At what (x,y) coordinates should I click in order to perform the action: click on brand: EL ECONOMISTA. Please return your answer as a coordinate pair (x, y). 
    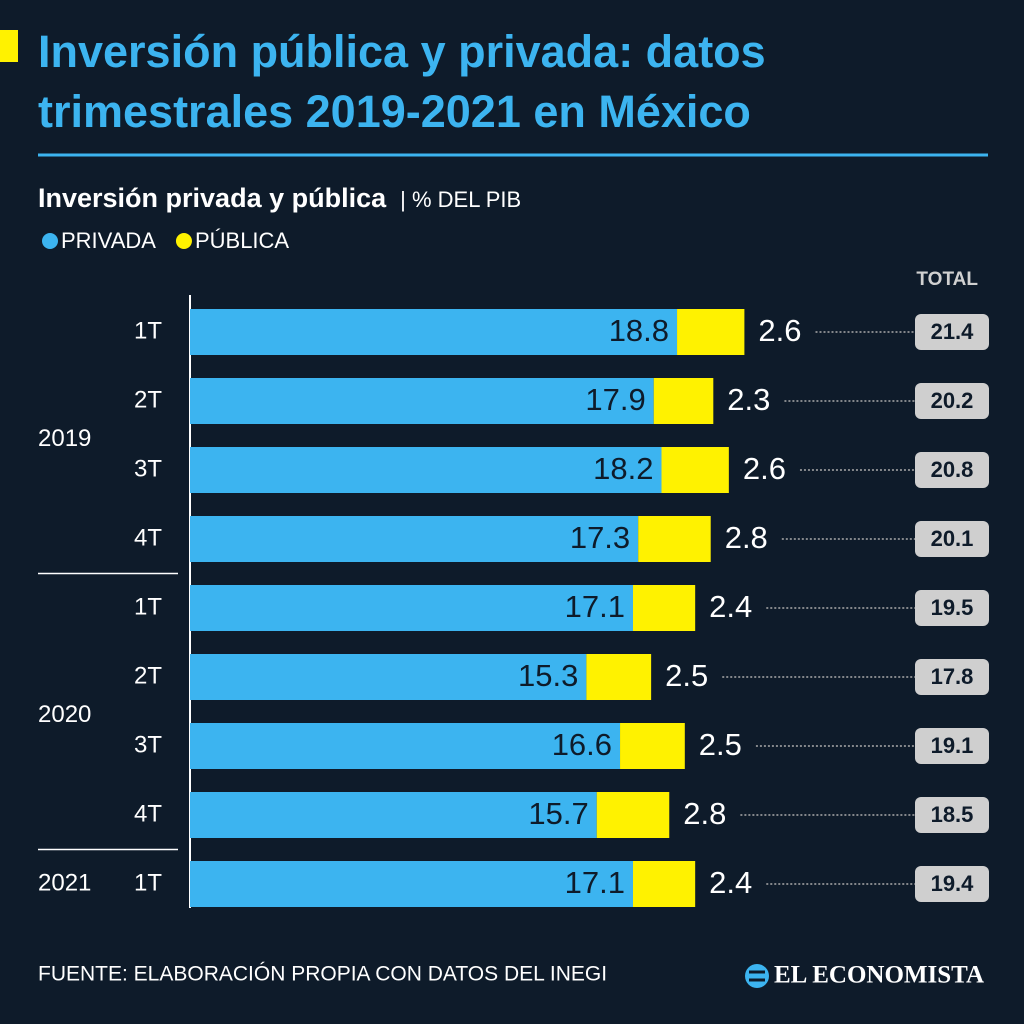
    Looking at the image, I should click on (879, 975).